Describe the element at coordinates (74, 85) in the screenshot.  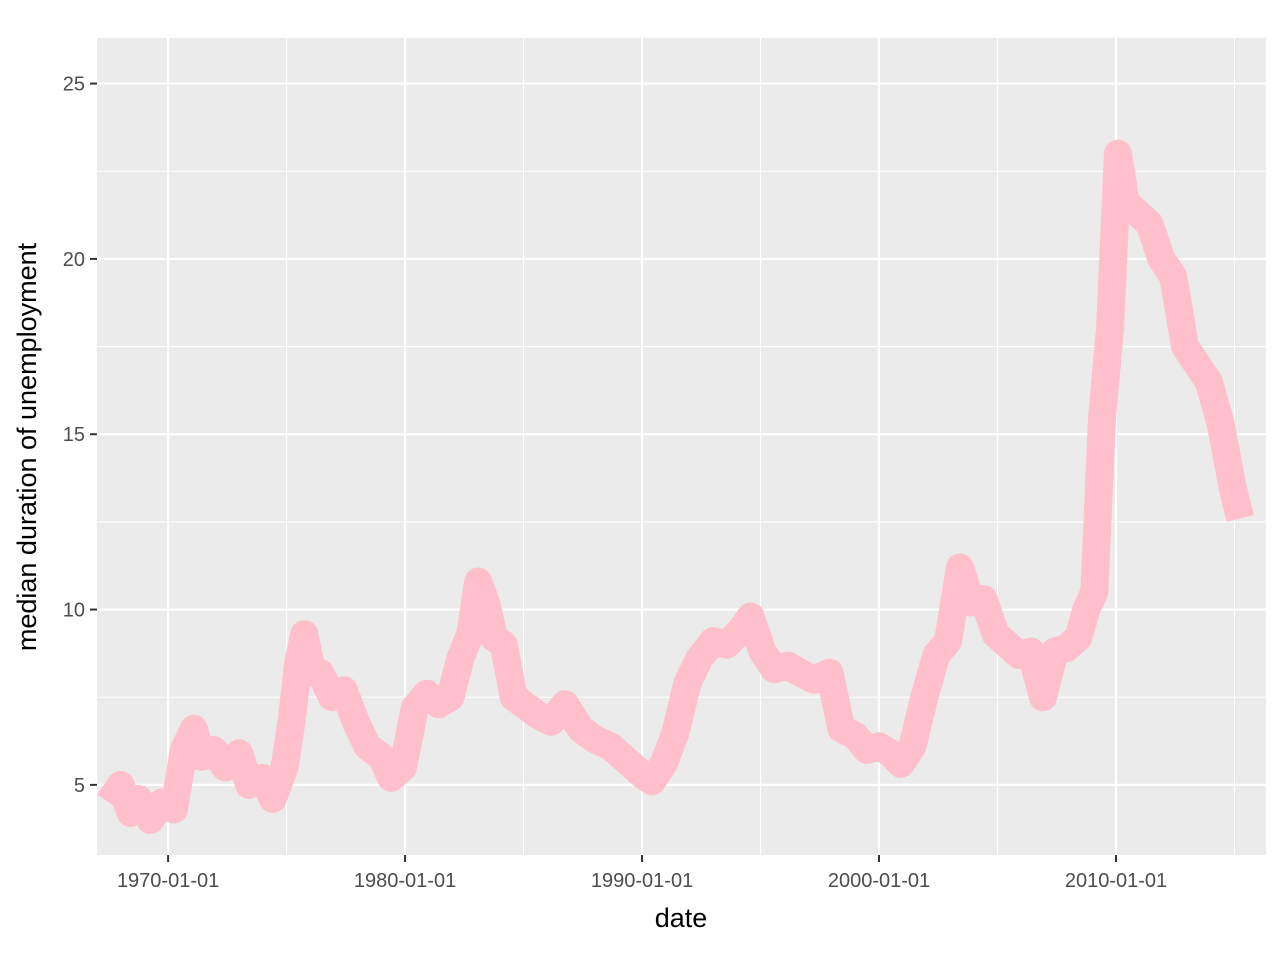
I see `y-tick-label: 25` at that location.